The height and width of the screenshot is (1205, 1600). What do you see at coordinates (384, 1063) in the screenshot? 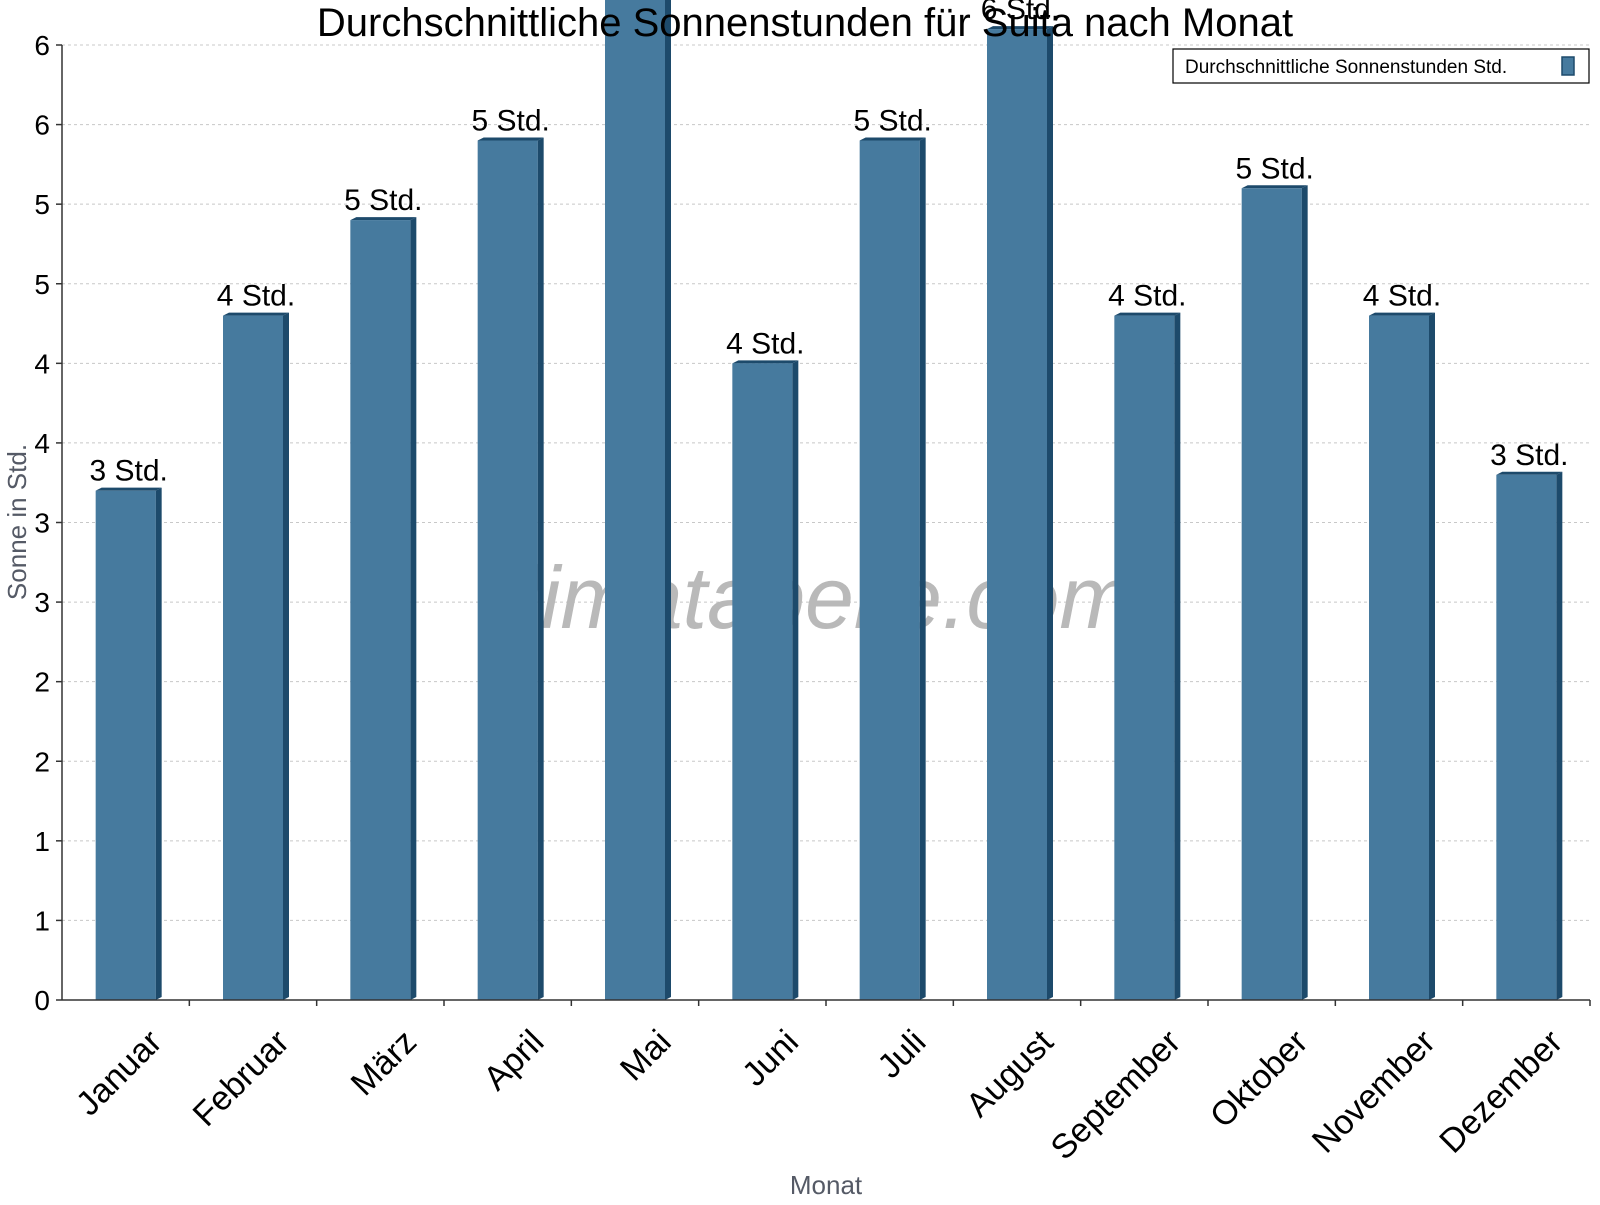
I see `x-tick-label: März` at bounding box center [384, 1063].